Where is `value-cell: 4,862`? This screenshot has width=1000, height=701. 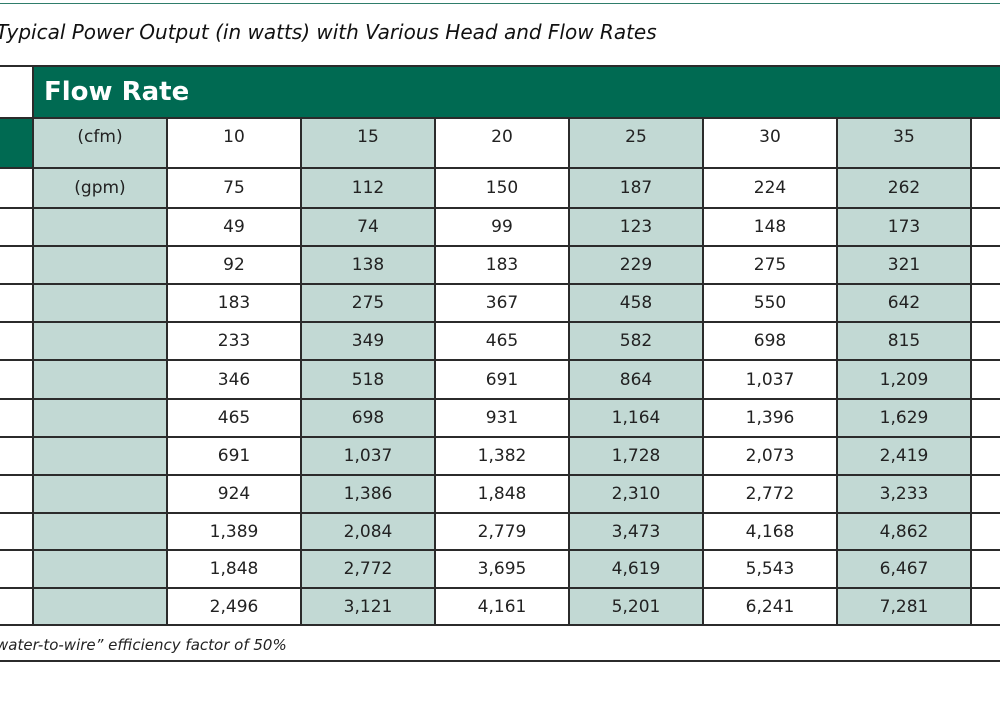
value-cell: 4,862 is located at coordinates (904, 531).